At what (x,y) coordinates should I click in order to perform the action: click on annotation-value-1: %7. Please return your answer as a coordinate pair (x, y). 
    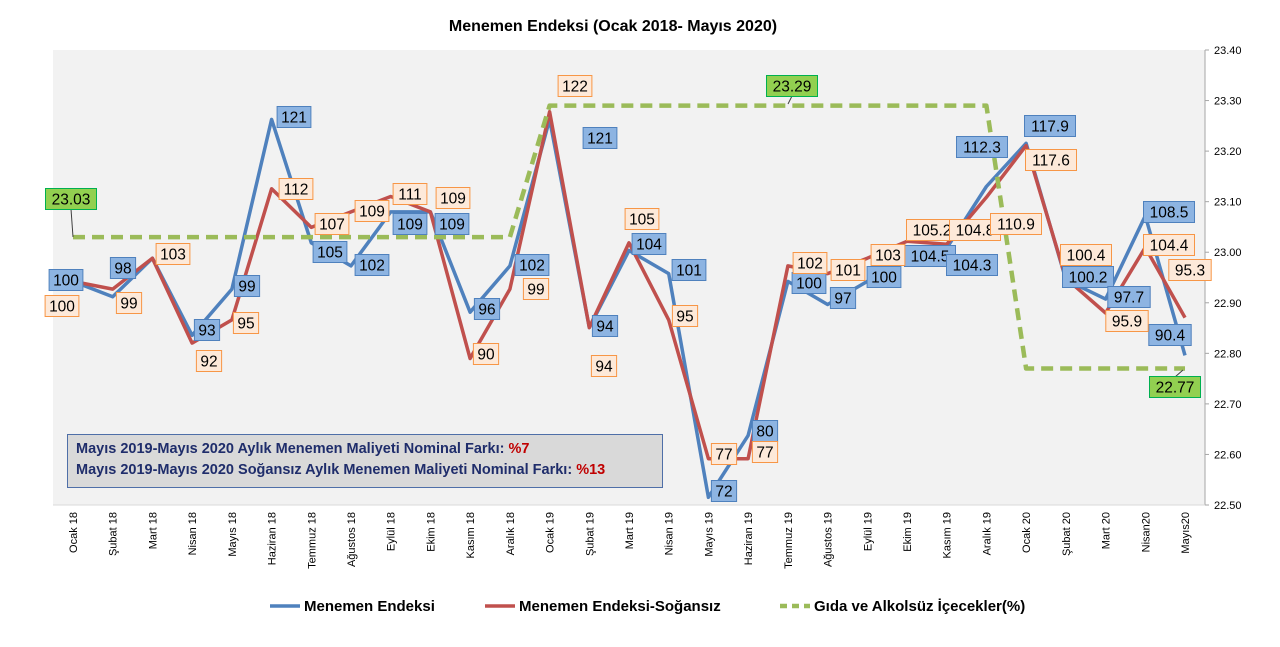
    Looking at the image, I should click on (519, 449).